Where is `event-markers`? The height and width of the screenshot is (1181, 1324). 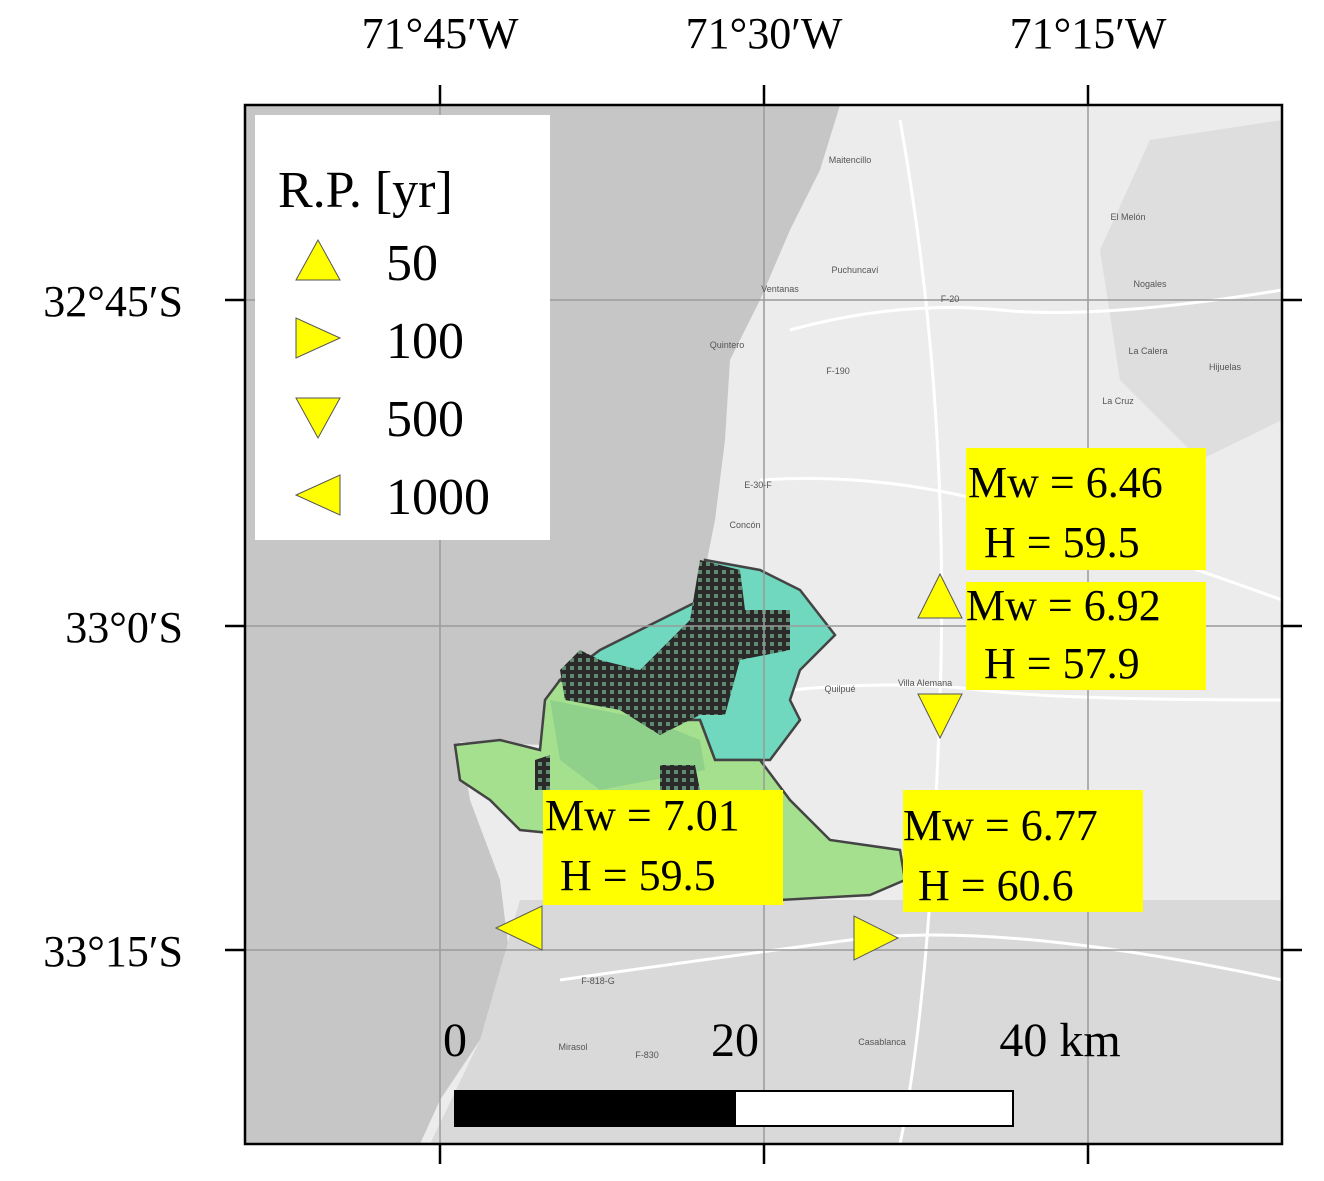
event-markers is located at coordinates (728, 766).